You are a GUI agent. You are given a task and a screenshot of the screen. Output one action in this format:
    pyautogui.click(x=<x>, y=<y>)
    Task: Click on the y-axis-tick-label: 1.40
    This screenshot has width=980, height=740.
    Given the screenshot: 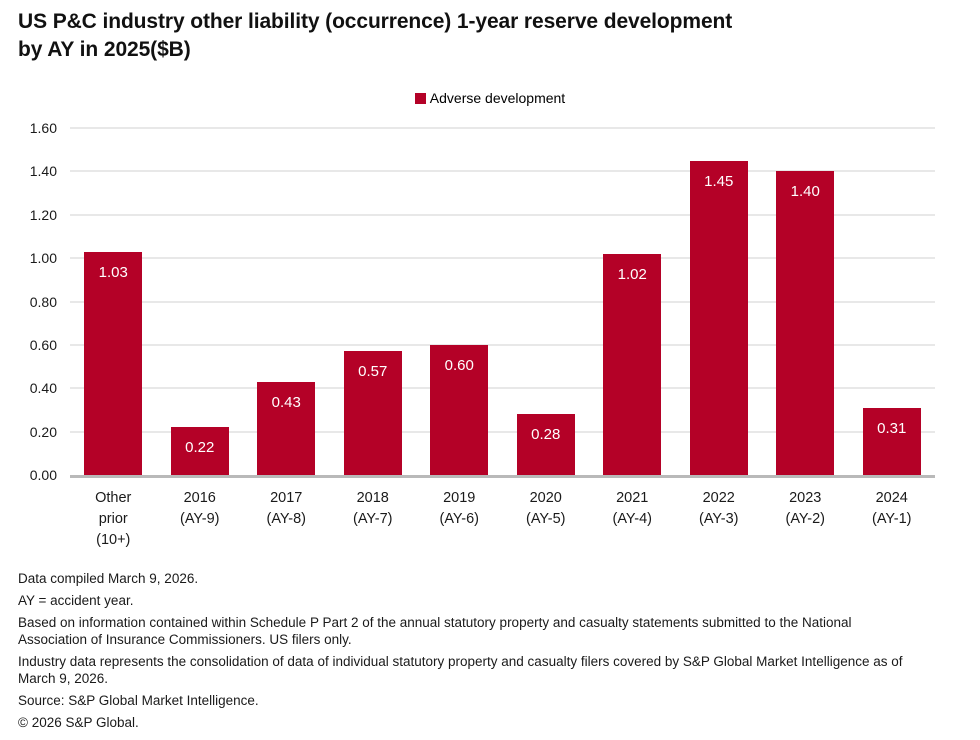 What is the action you would take?
    pyautogui.click(x=43, y=171)
    